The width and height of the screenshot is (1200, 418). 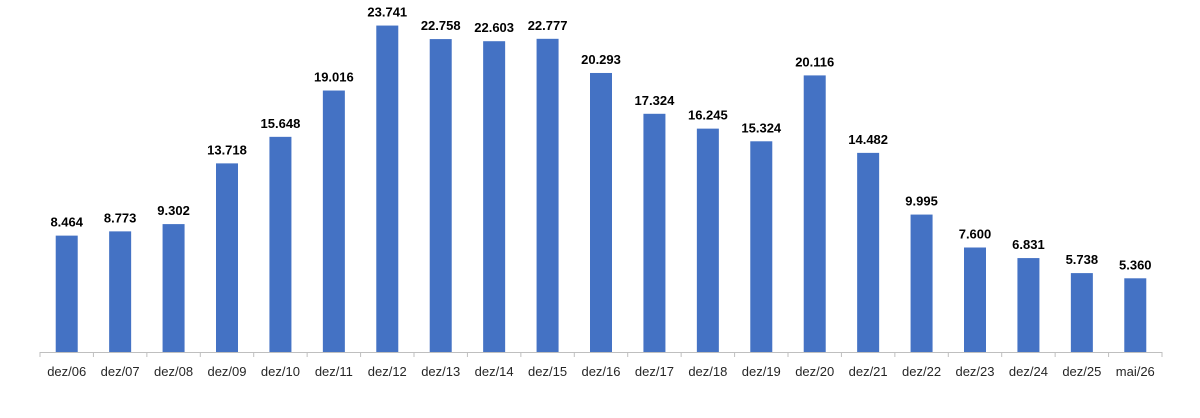 I want to click on data-label: 14.482, so click(x=868, y=139).